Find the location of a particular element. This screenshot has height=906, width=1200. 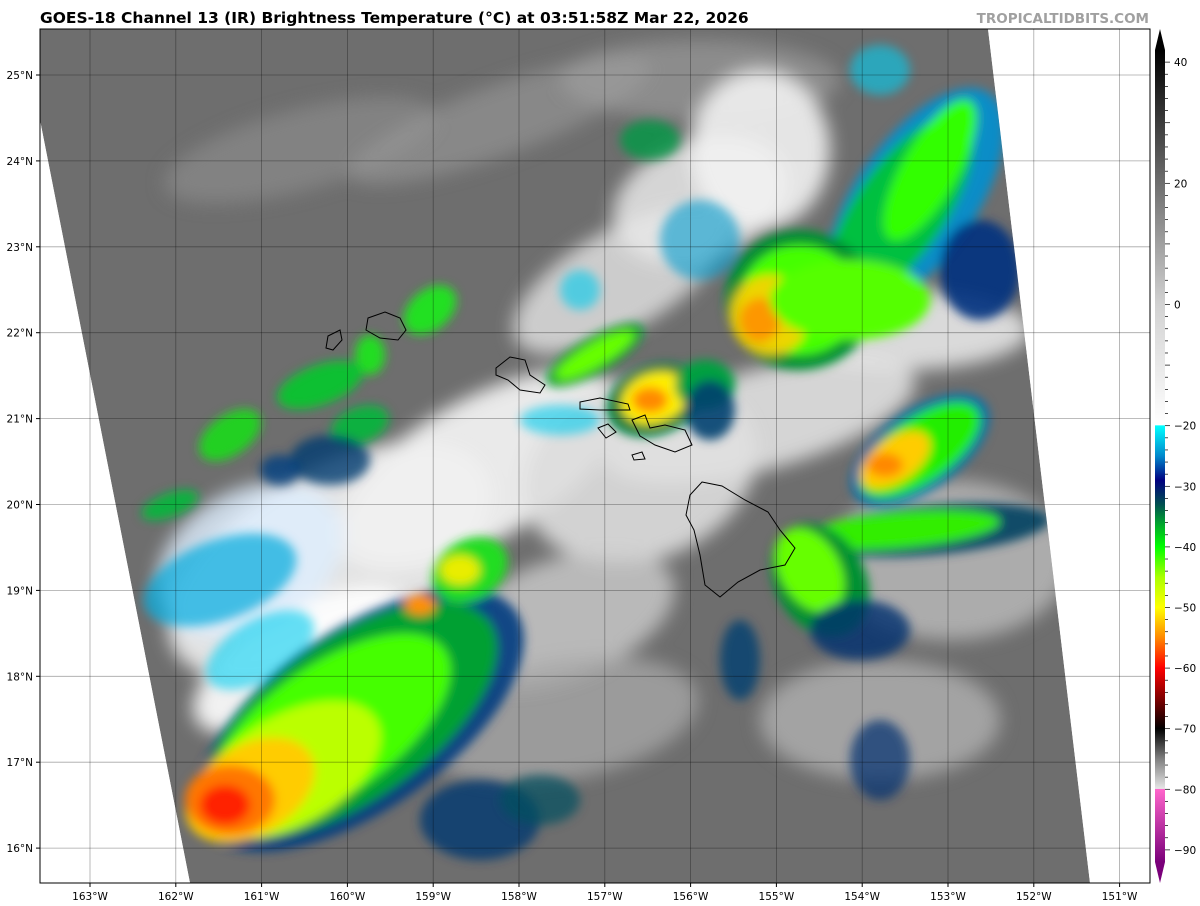

island-kauai is located at coordinates (386, 326).